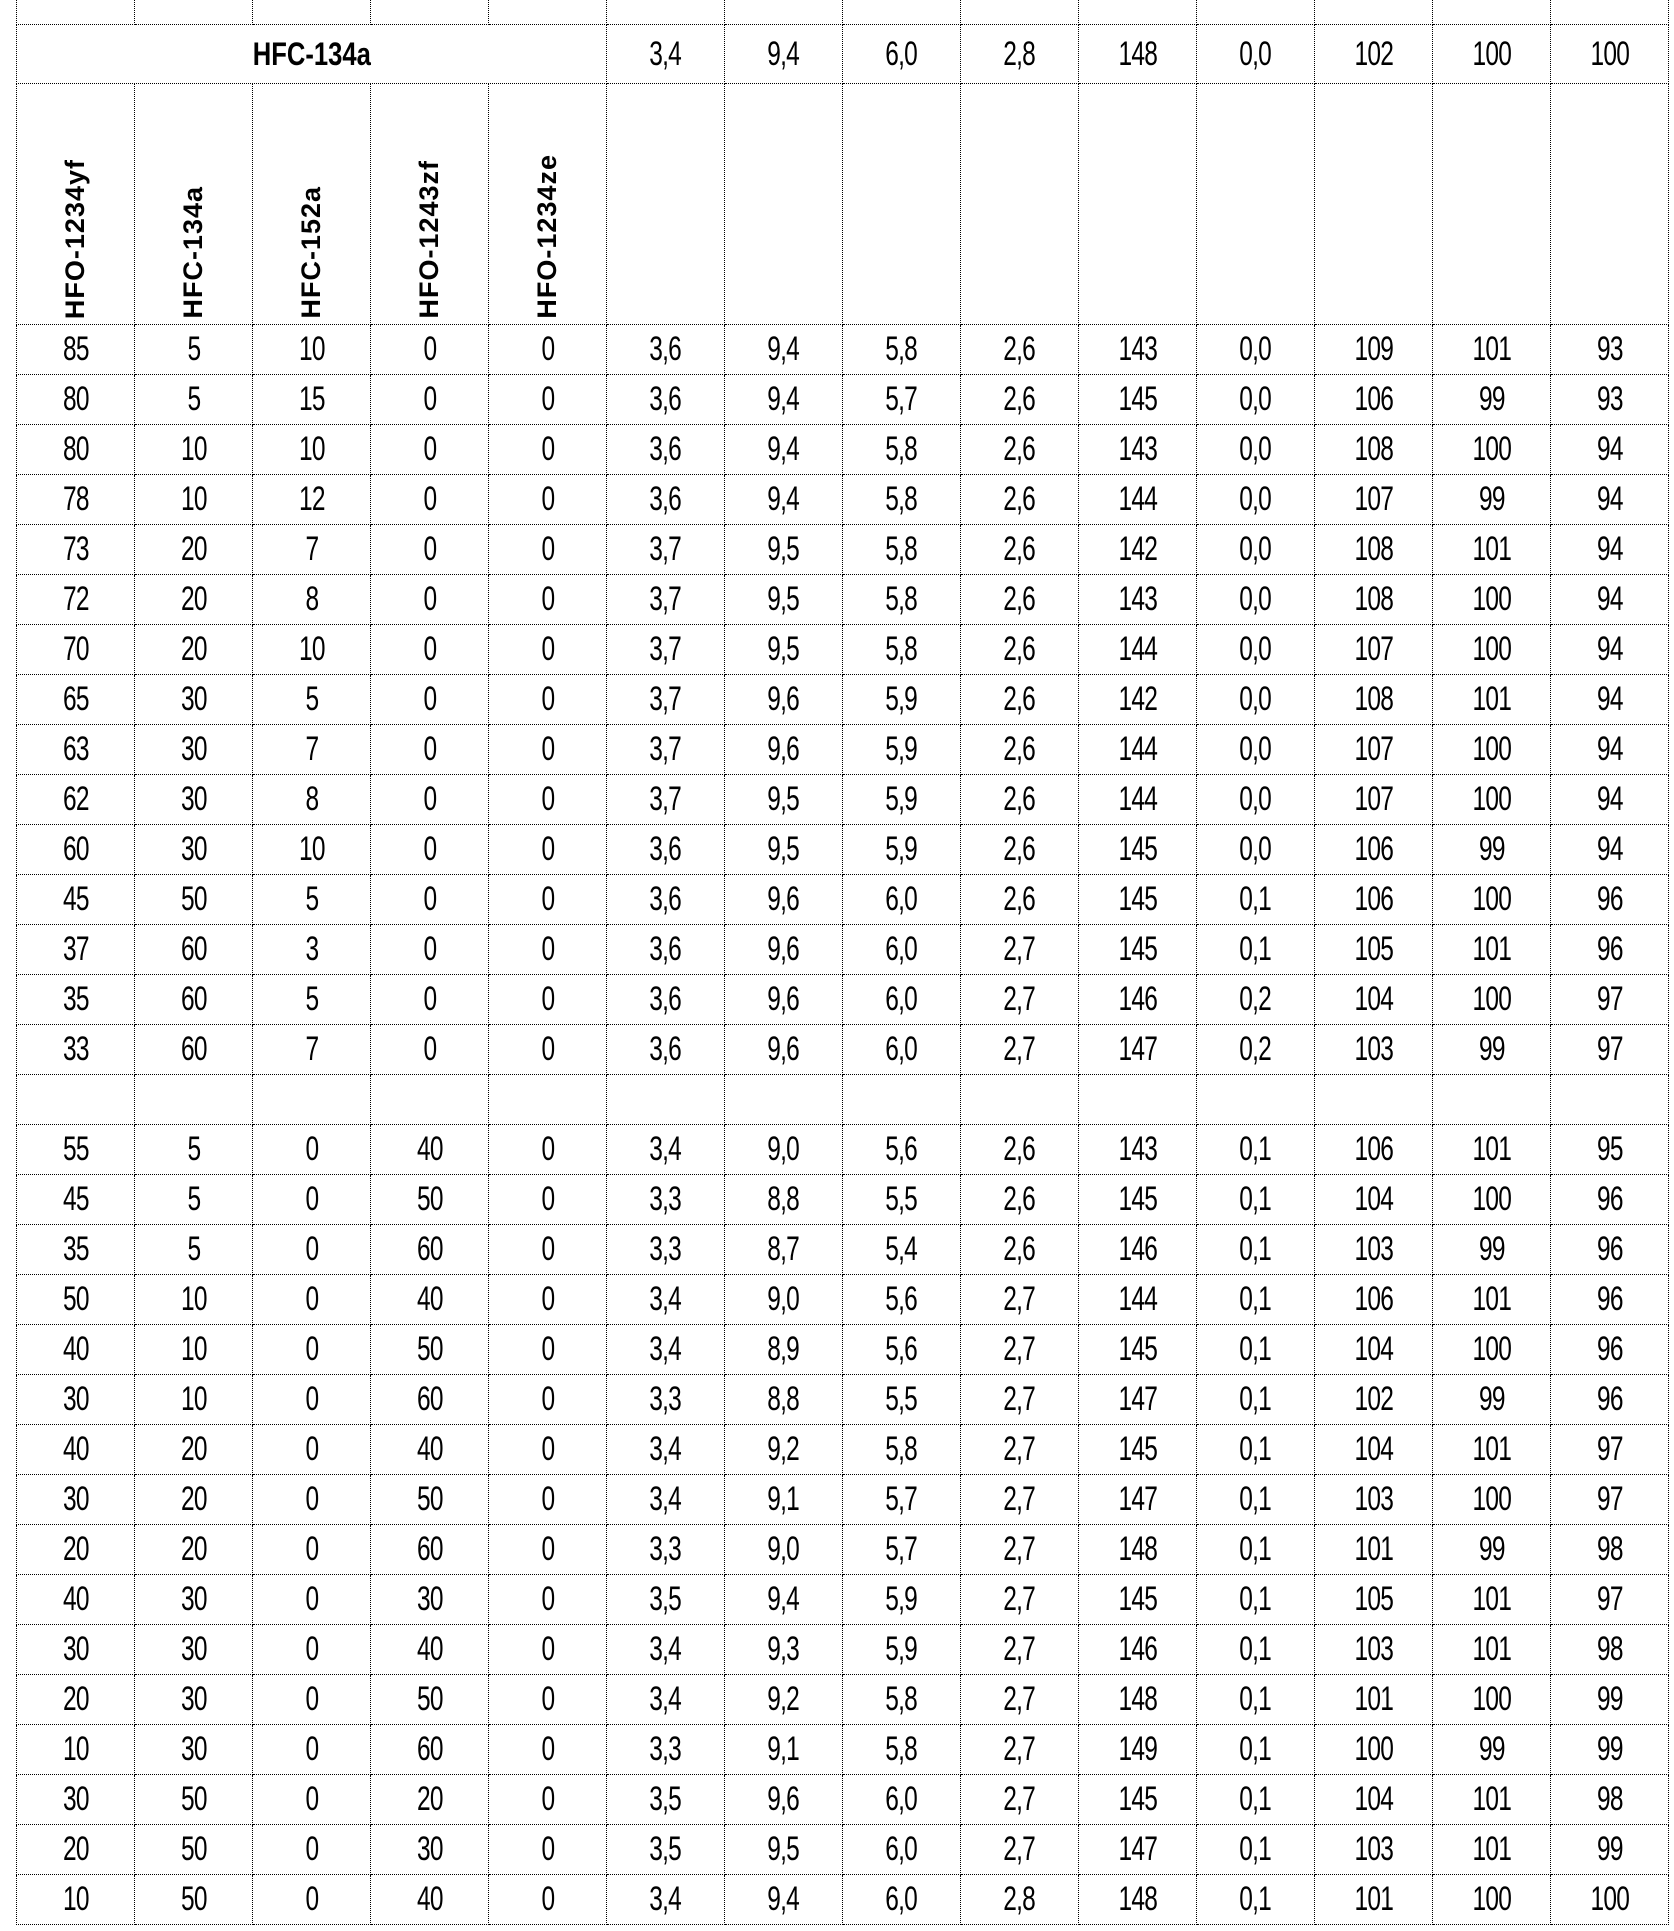 The width and height of the screenshot is (1674, 1931). I want to click on table-cell: 8,9, so click(784, 1350).